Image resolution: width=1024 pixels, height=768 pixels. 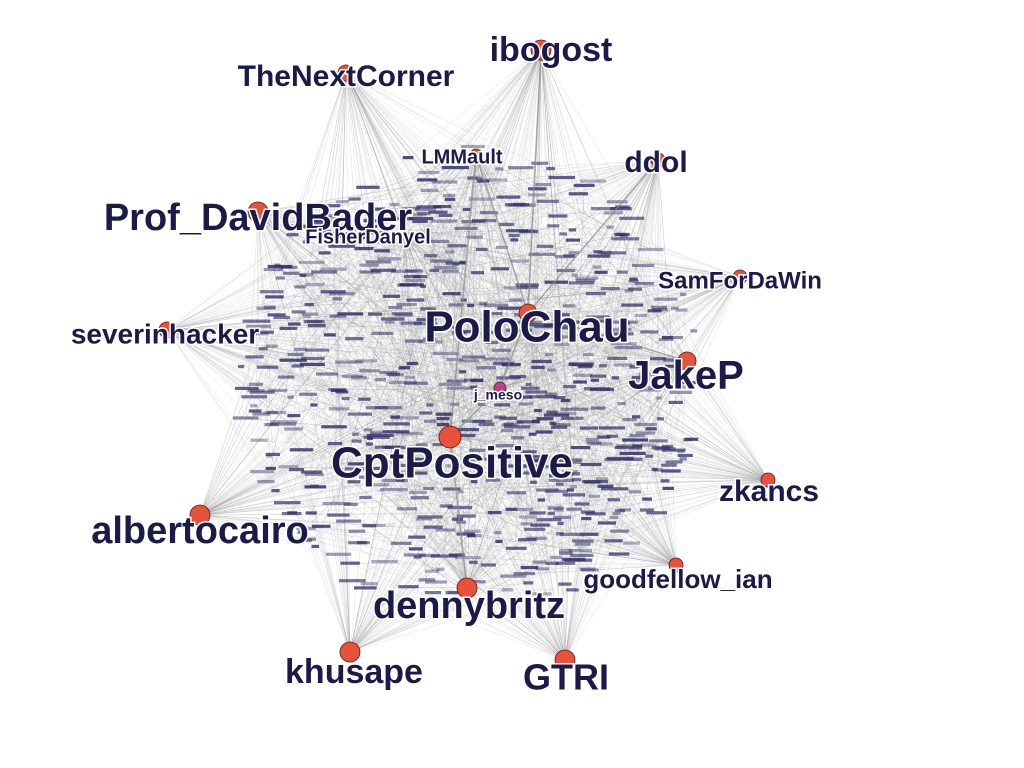 What do you see at coordinates (769, 491) in the screenshot?
I see `label-zkancs: zkancs` at bounding box center [769, 491].